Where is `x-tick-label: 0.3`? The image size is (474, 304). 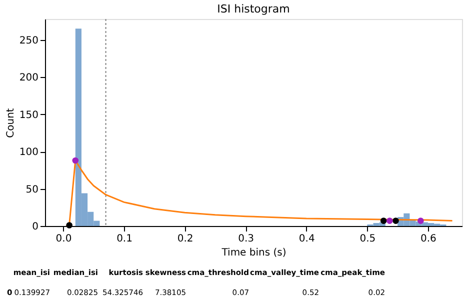 x-tick-label: 0.3 is located at coordinates (246, 239).